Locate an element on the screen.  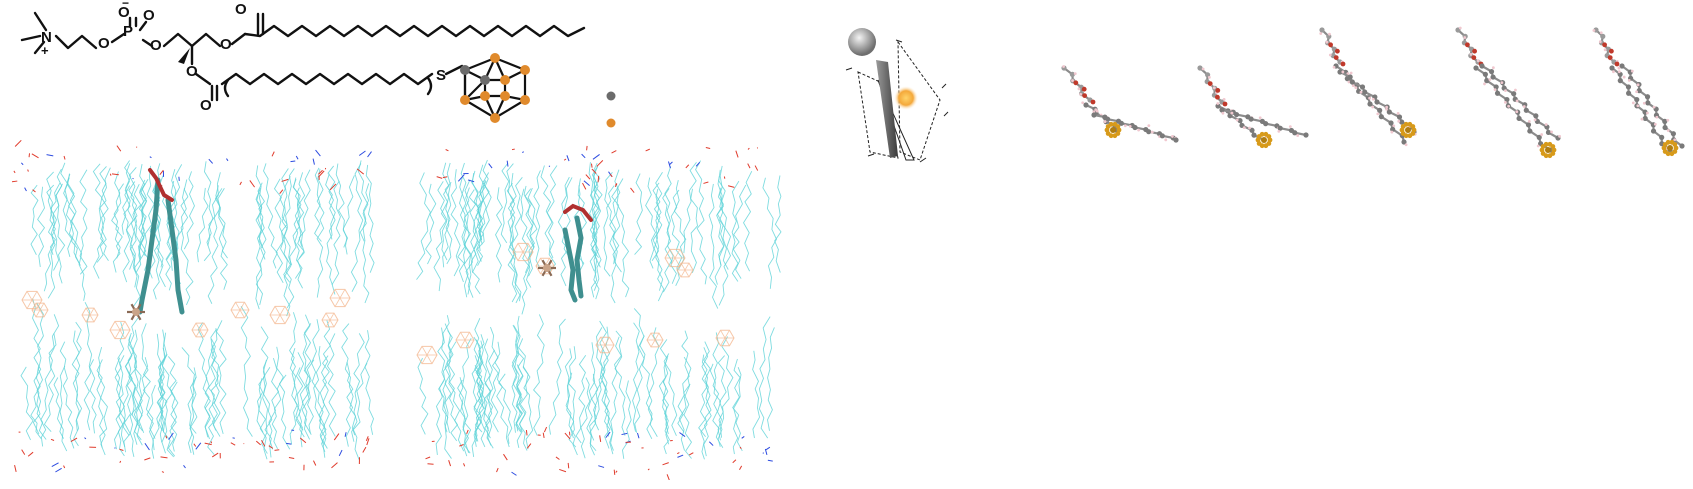
highlighted-lipid-headgroup is located at coordinates (161, 185).